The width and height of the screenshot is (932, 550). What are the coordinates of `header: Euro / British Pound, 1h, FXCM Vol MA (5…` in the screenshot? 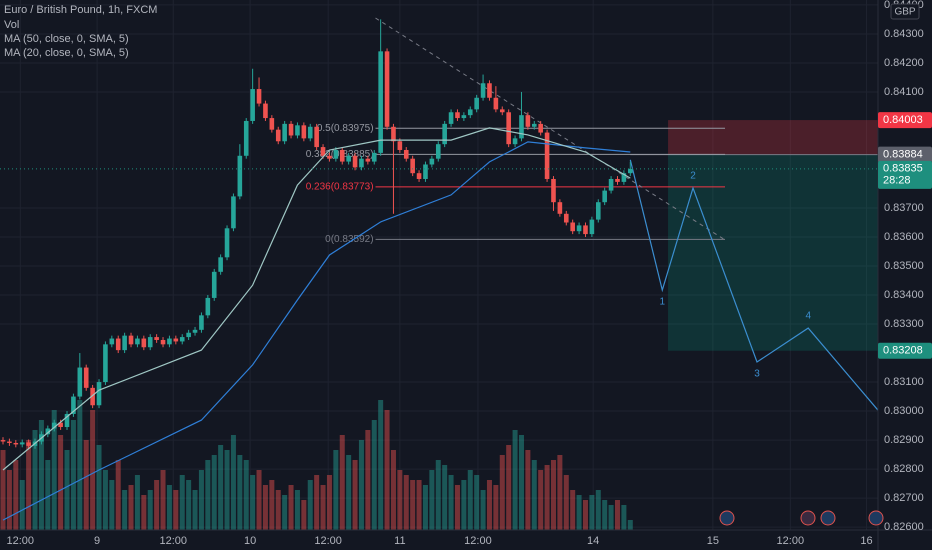 It's located at (80, 31).